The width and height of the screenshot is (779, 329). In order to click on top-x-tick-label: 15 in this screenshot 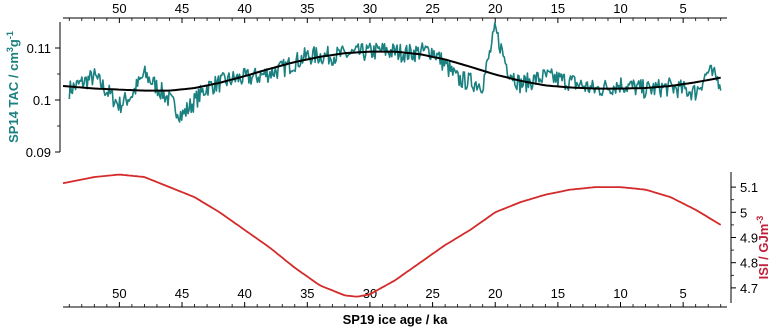, I will do `click(558, 8)`.